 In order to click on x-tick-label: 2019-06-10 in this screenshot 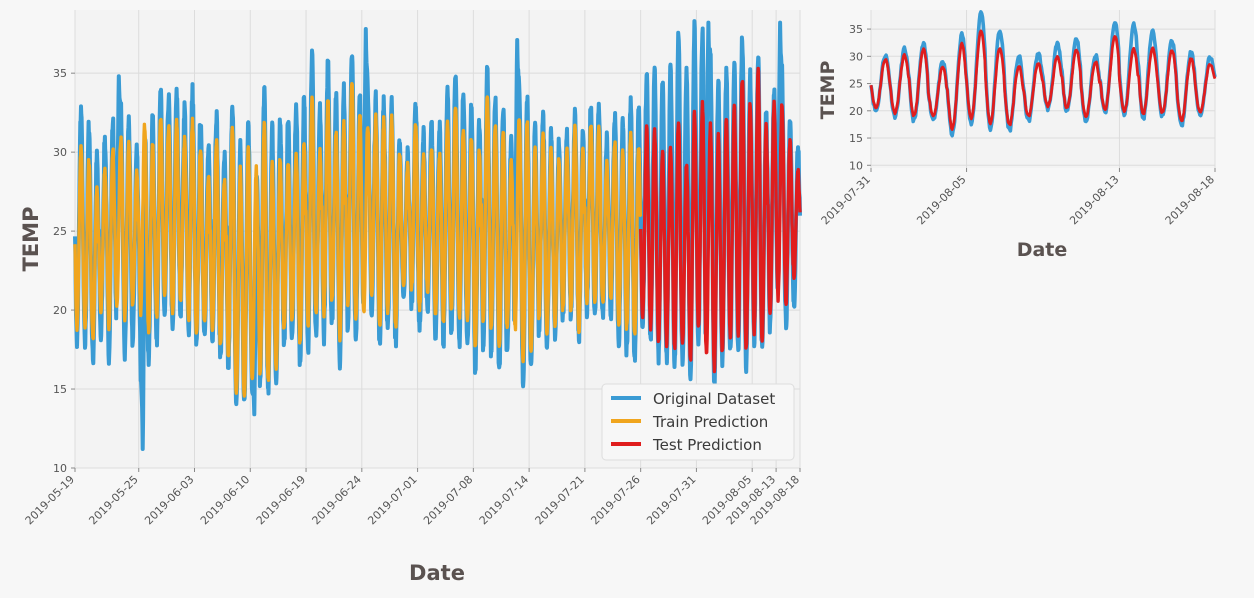, I will do `click(225, 500)`.